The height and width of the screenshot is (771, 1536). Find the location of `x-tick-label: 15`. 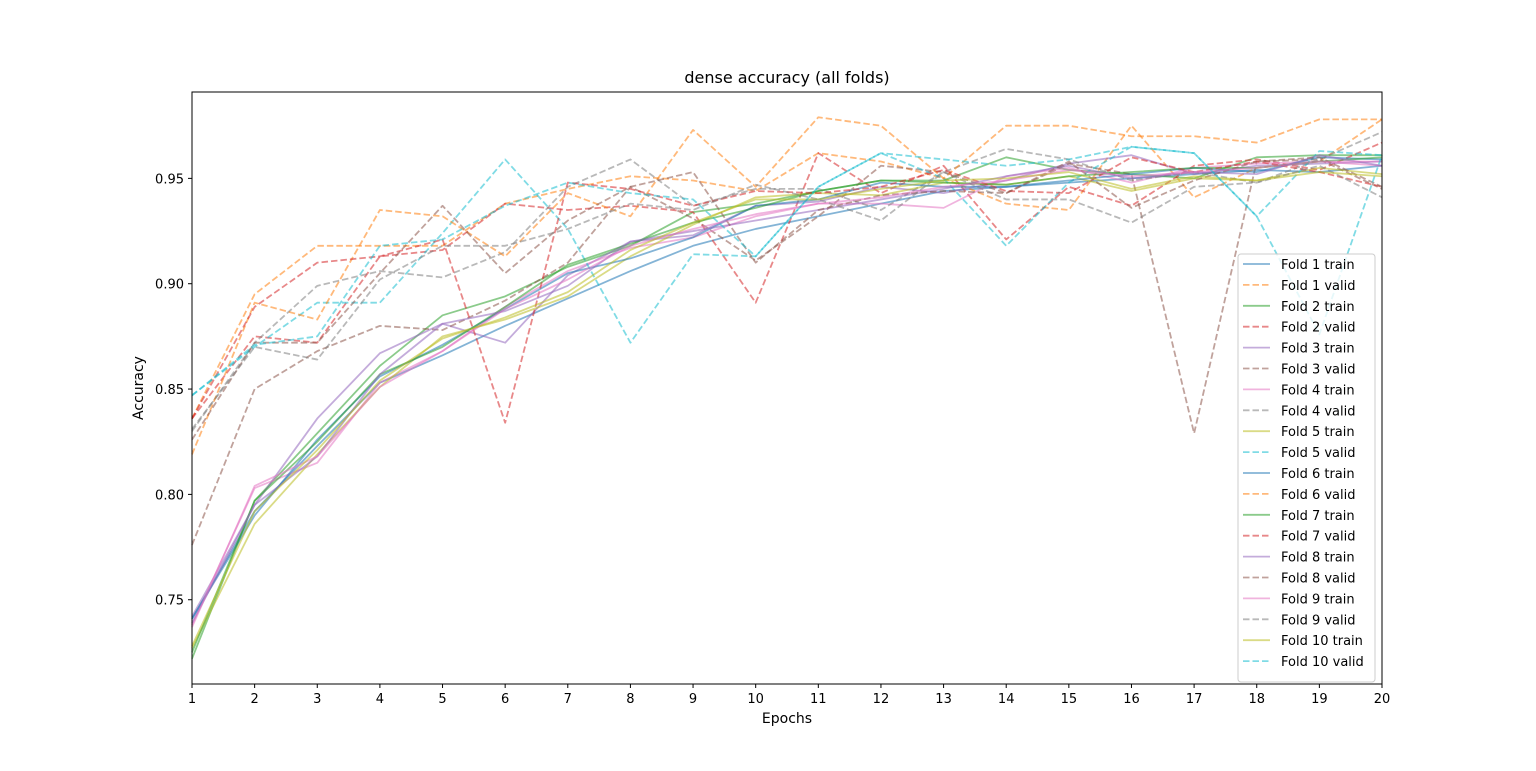

x-tick-label: 15 is located at coordinates (1069, 699).